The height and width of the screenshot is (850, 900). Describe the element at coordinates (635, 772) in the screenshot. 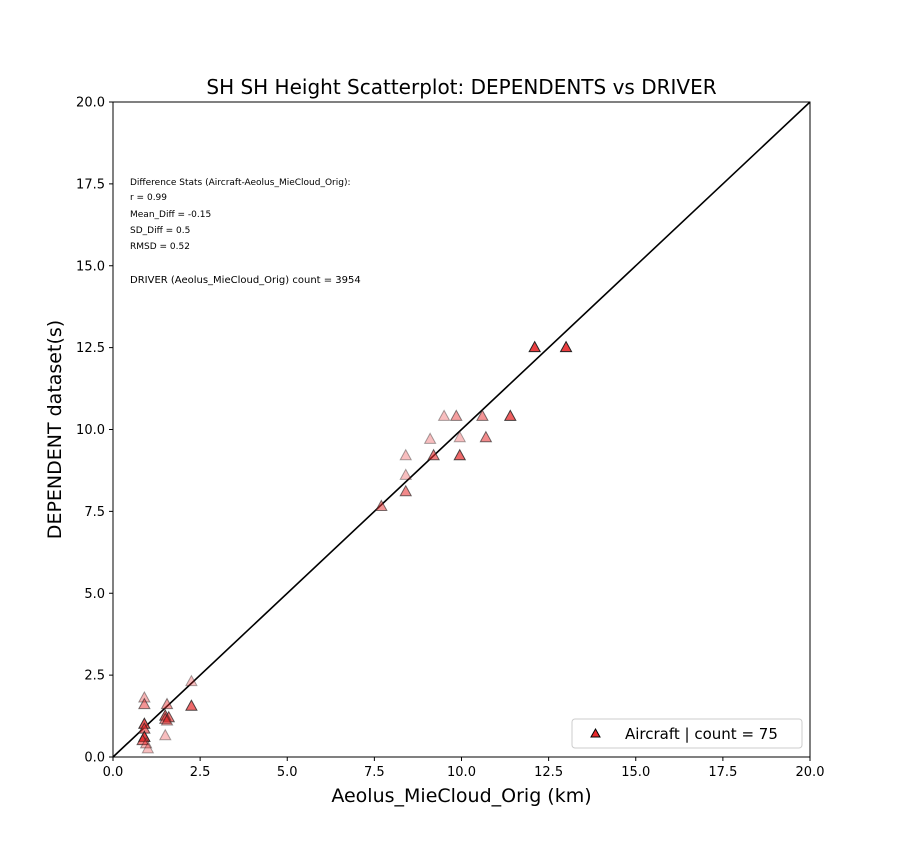

I see `x-tick-label: 15.0` at that location.